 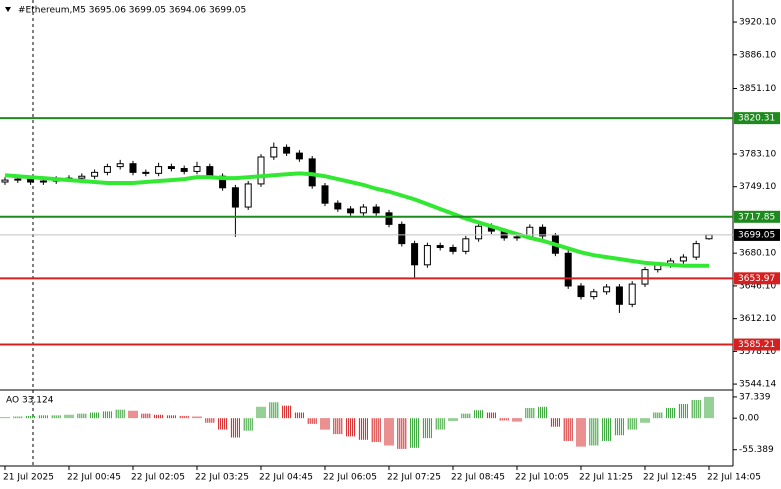 I want to click on level-label: 3653.97, so click(x=756, y=279).